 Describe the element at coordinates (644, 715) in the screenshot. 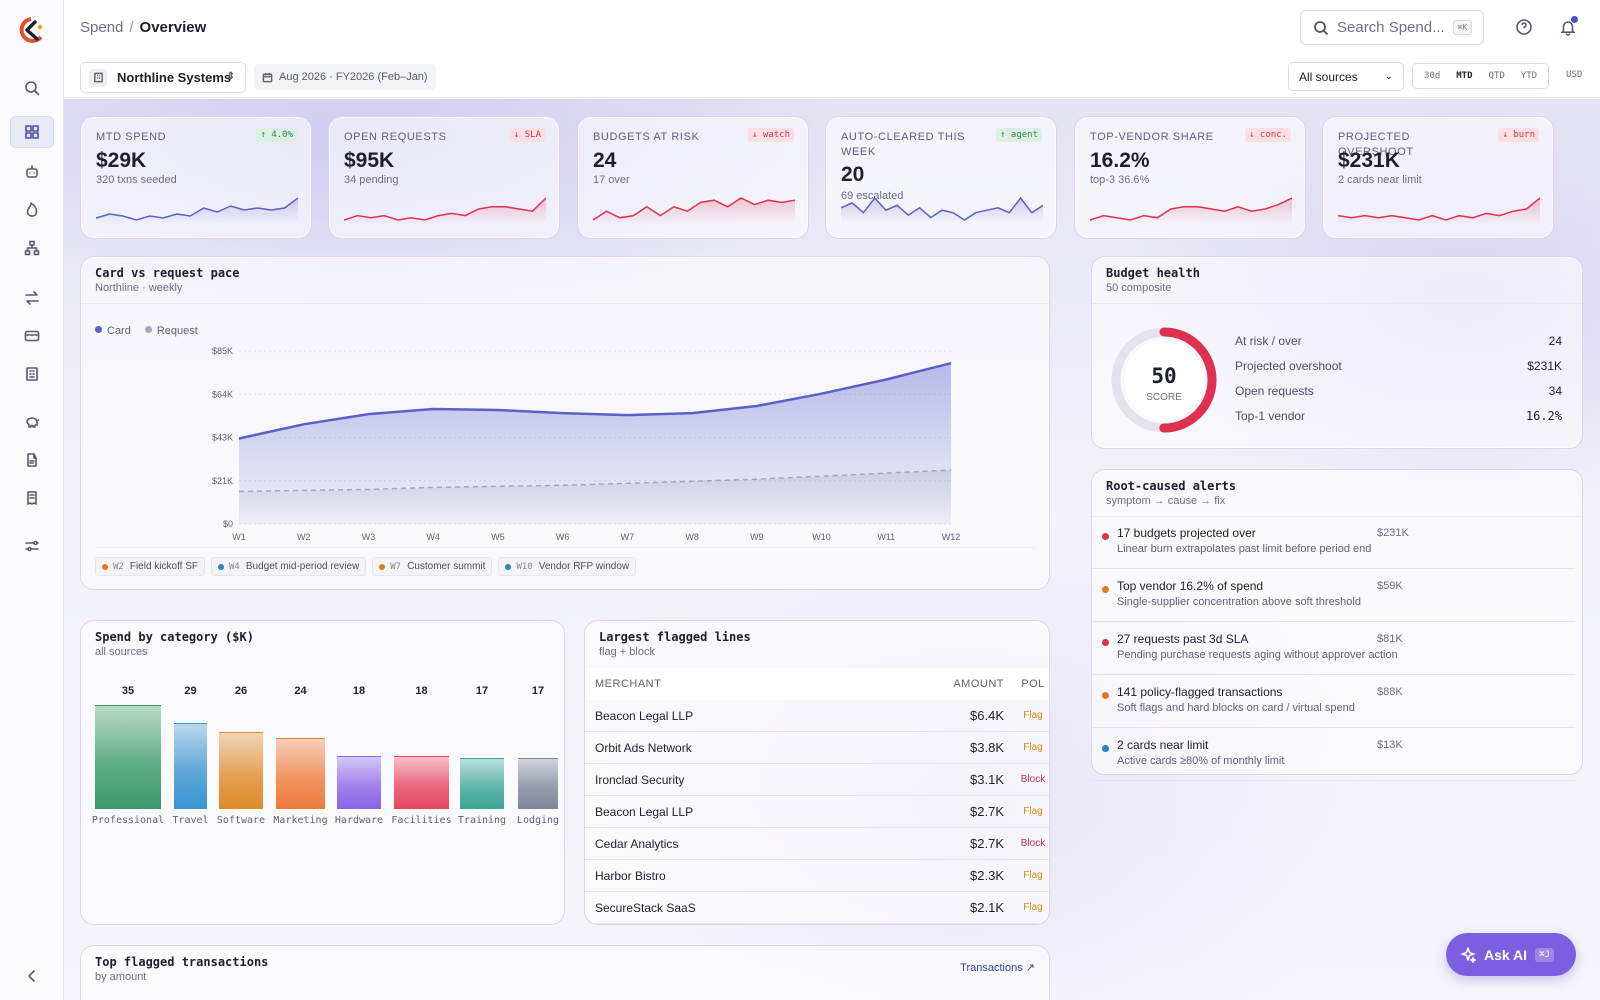

I see `merchant-cell: Beacon Legal LLP` at that location.